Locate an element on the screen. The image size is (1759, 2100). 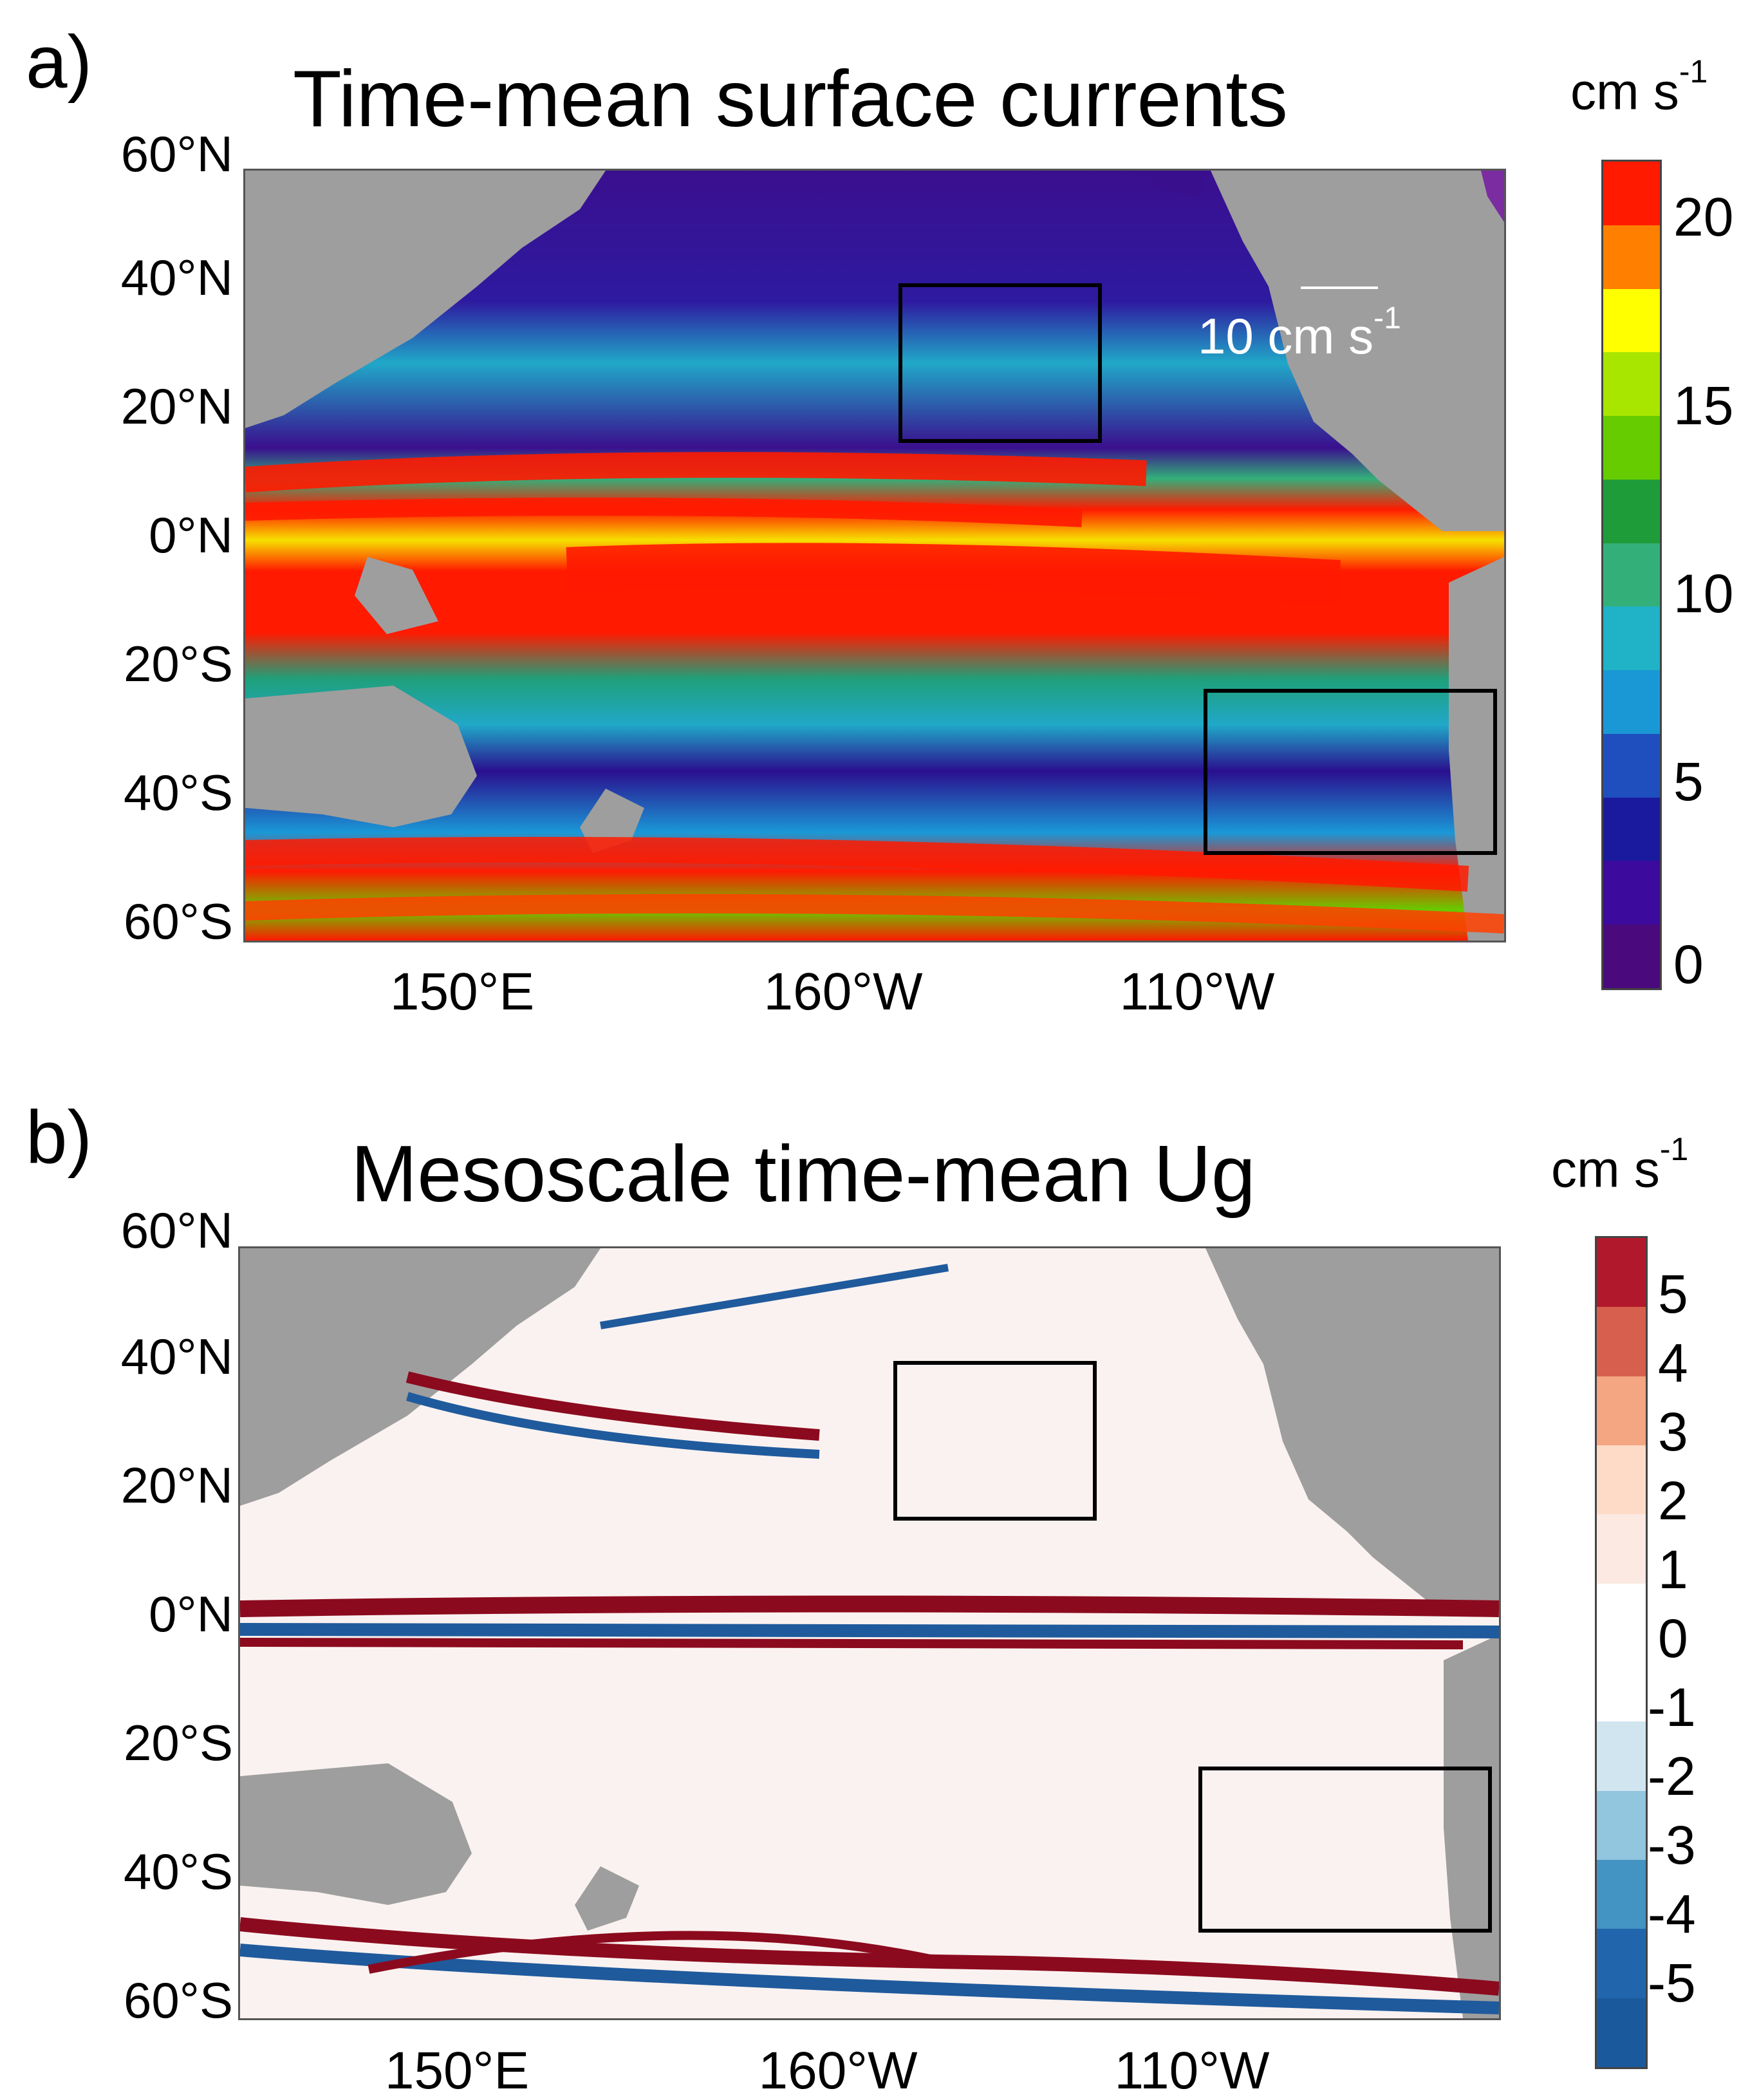
panel-a-lat-20s: 20°S is located at coordinates (179, 663).